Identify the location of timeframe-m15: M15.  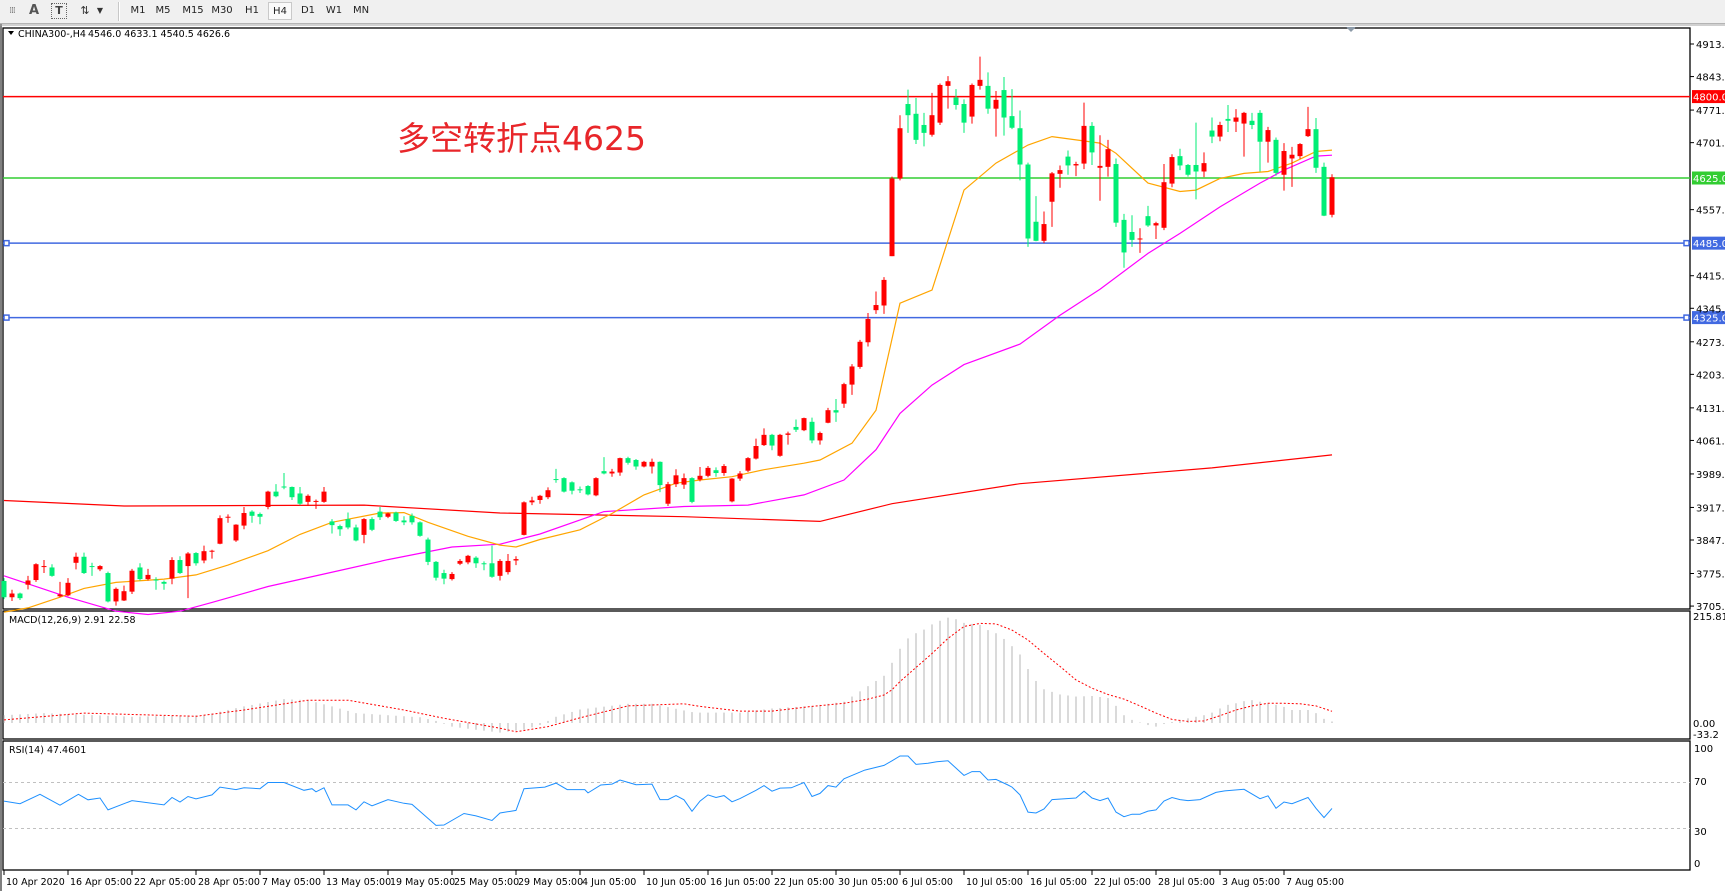
(193, 10).